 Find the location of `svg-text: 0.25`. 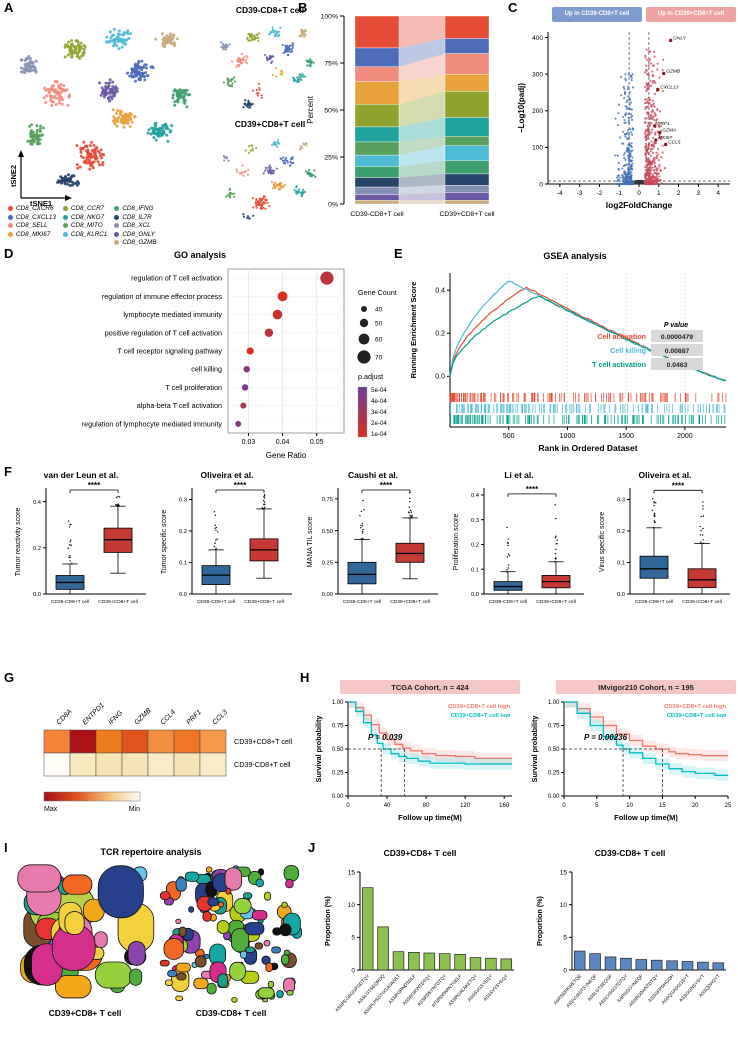

svg-text: 0.25 is located at coordinates (338, 774).